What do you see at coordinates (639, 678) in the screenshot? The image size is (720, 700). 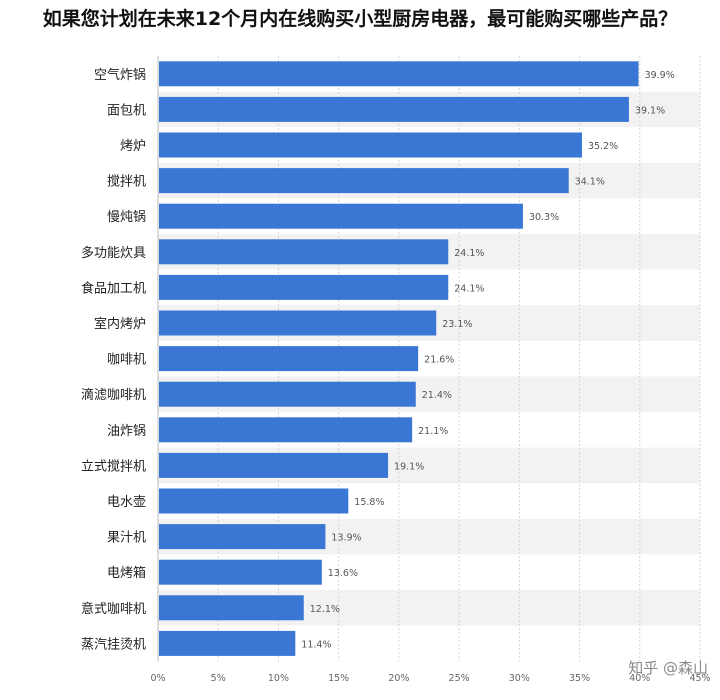 I see `x-tick-label: 40%` at bounding box center [639, 678].